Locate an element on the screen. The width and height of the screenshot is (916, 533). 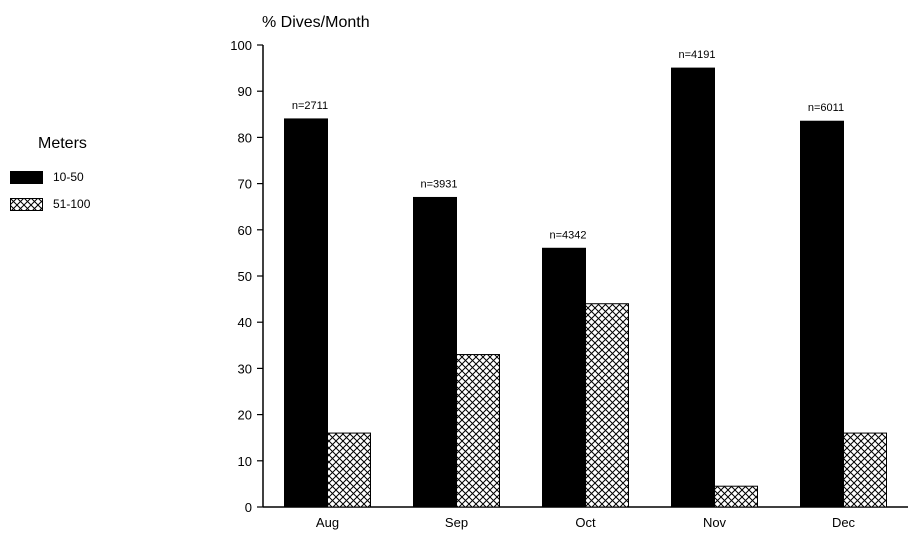
legend-swatch-crosshatch is located at coordinates (26, 204).